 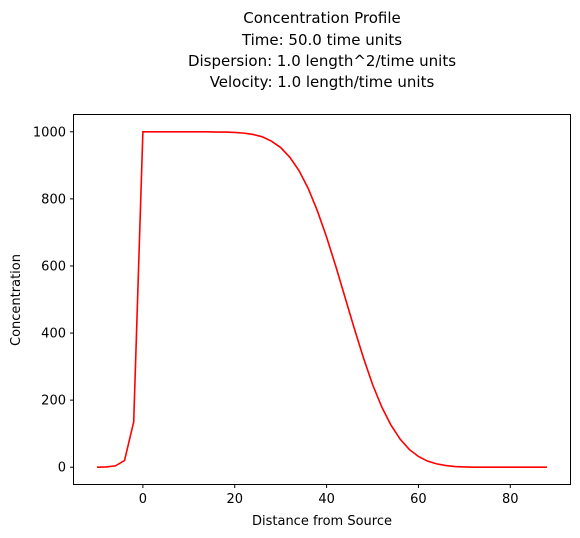 What do you see at coordinates (322, 82) in the screenshot?
I see `title-line-4: Velocity: 1.0 length/time units` at bounding box center [322, 82].